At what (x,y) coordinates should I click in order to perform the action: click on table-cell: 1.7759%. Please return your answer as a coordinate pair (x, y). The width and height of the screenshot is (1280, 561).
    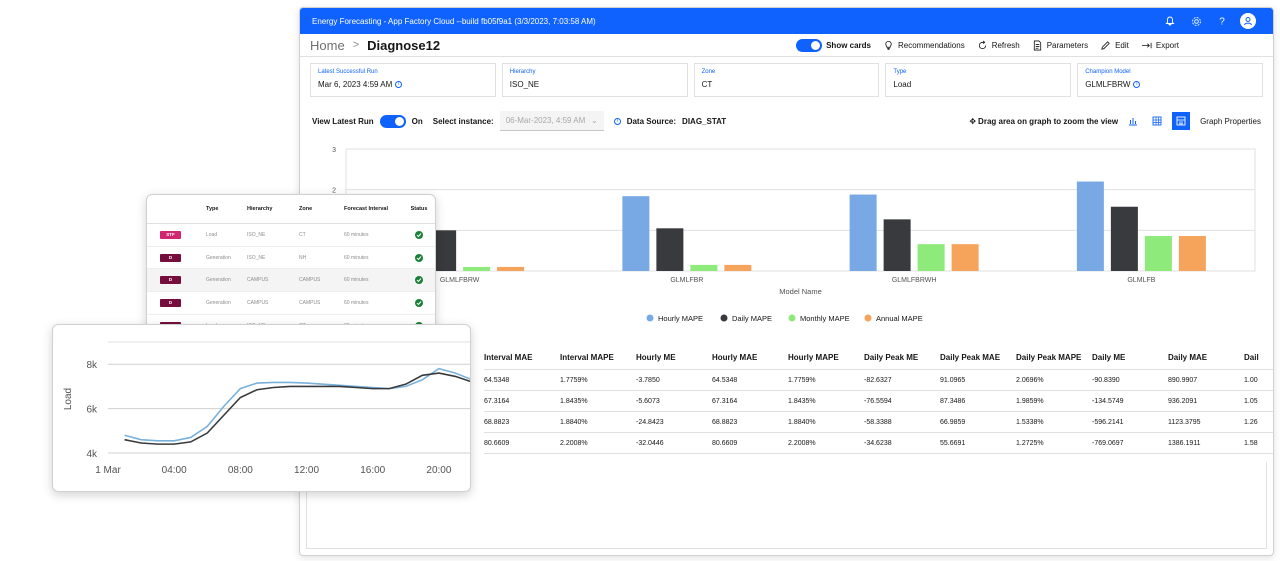
    Looking at the image, I should click on (802, 380).